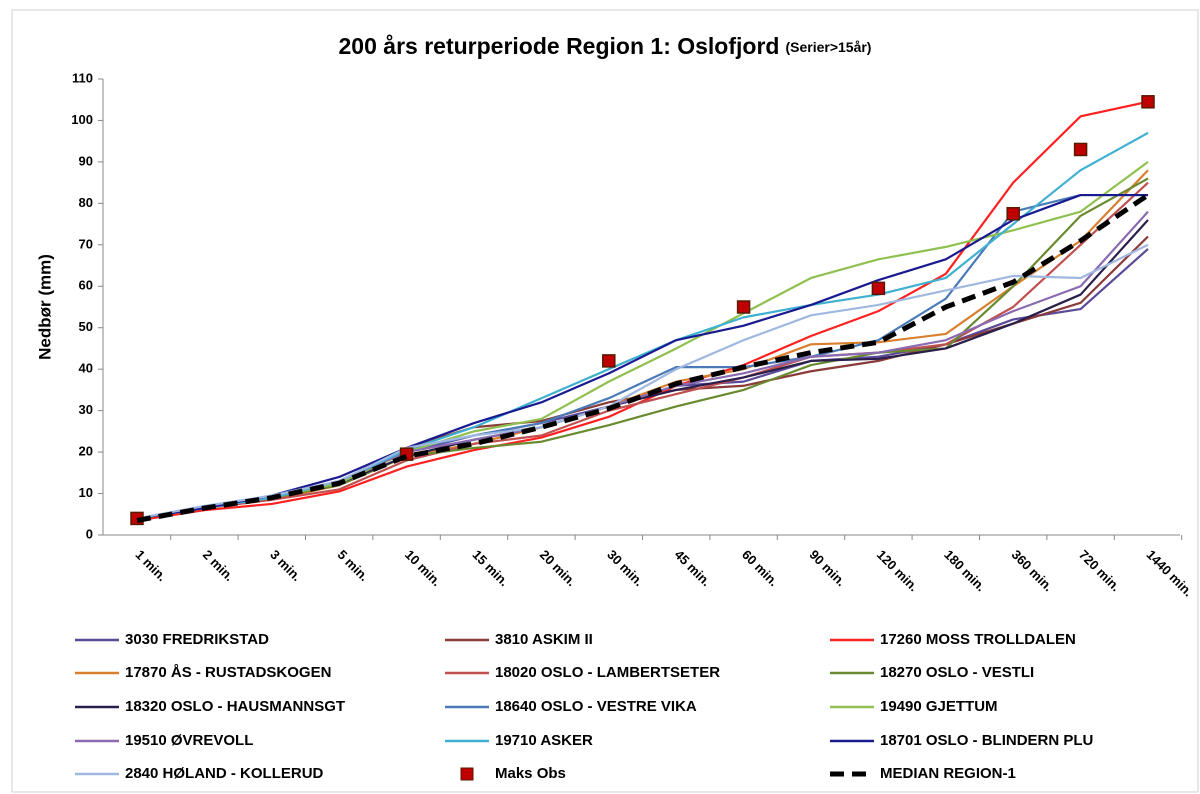  What do you see at coordinates (224, 773) in the screenshot?
I see `legend-label: 2840 HØLAND - KOLLERUD` at bounding box center [224, 773].